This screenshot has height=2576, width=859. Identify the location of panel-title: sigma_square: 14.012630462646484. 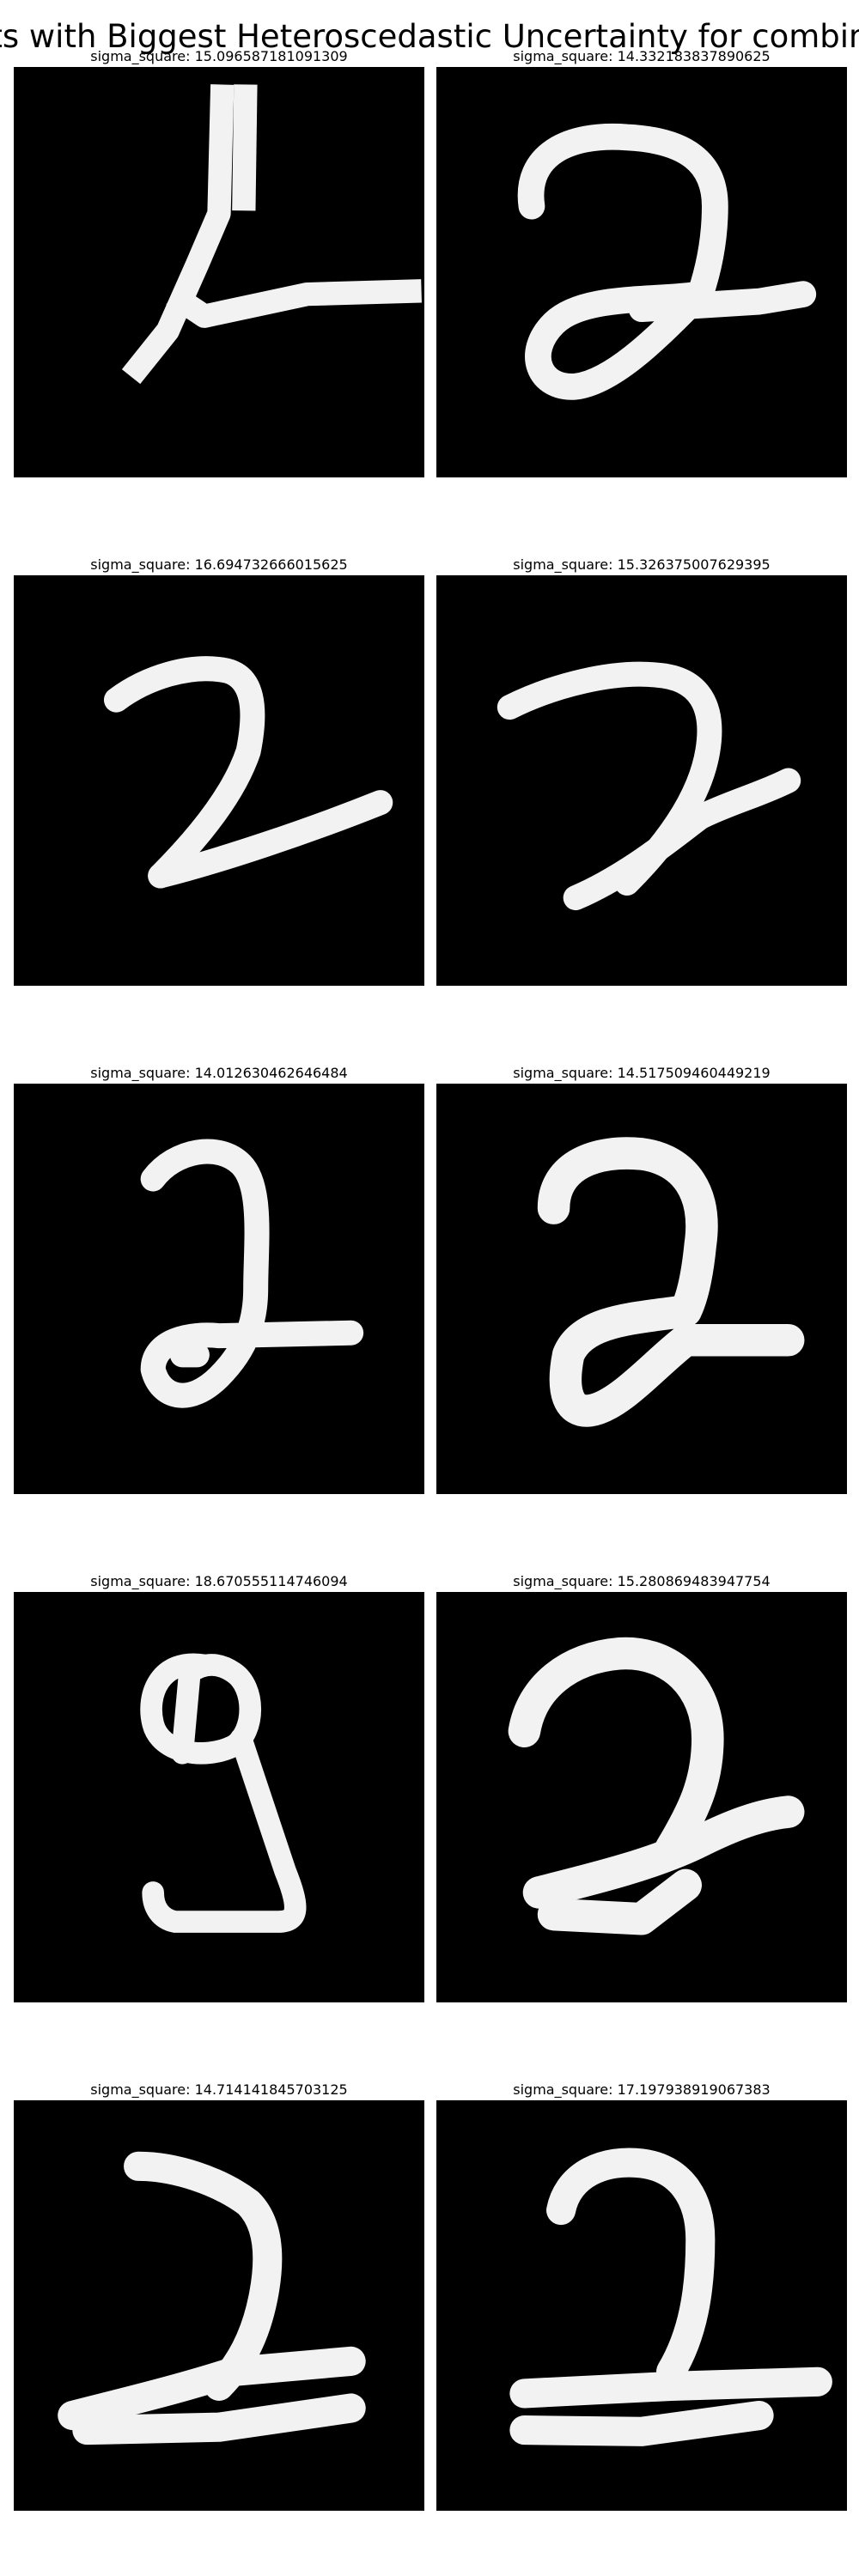
(219, 1073).